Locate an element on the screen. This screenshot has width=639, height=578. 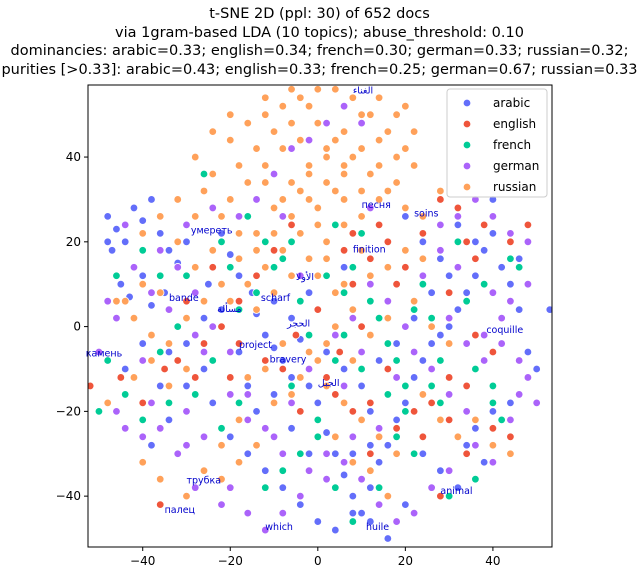
legend-marker-russian is located at coordinates (467, 187).